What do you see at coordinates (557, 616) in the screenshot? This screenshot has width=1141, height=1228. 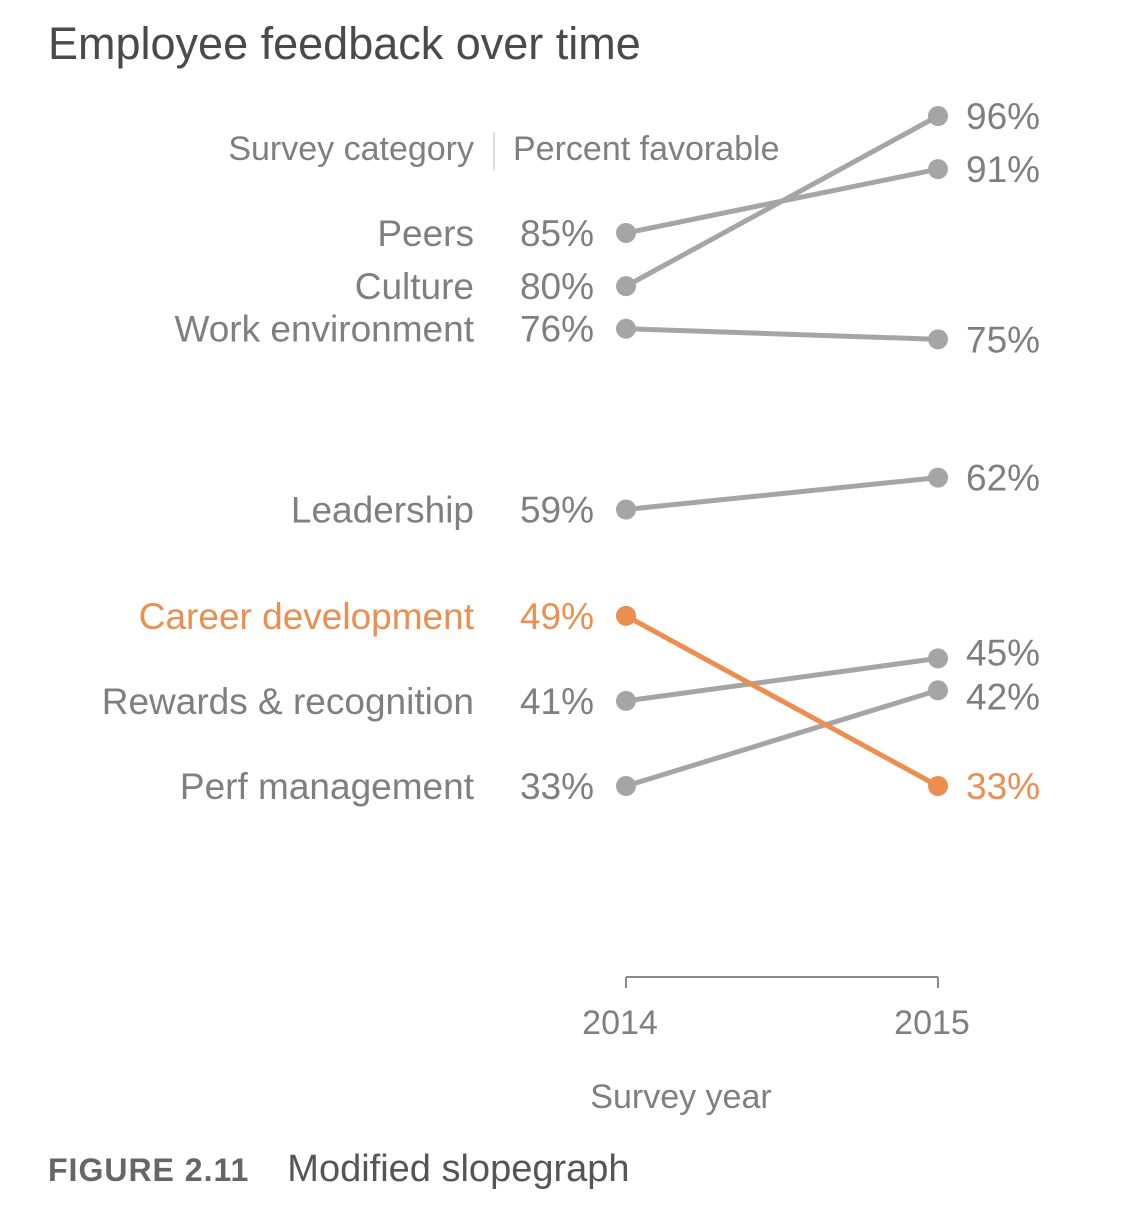 I see `value-label-career-development-2014: 49%` at bounding box center [557, 616].